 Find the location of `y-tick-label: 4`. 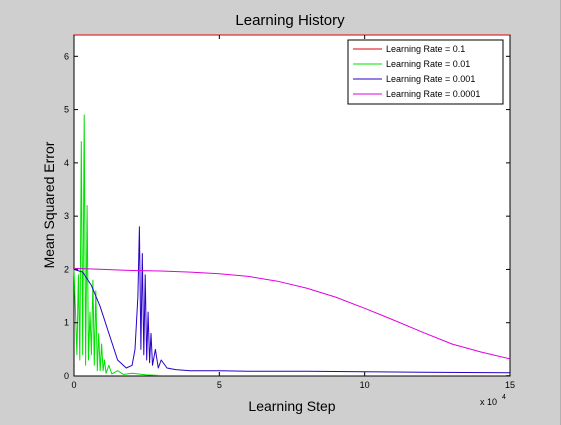

y-tick-label: 4 is located at coordinates (66, 163).